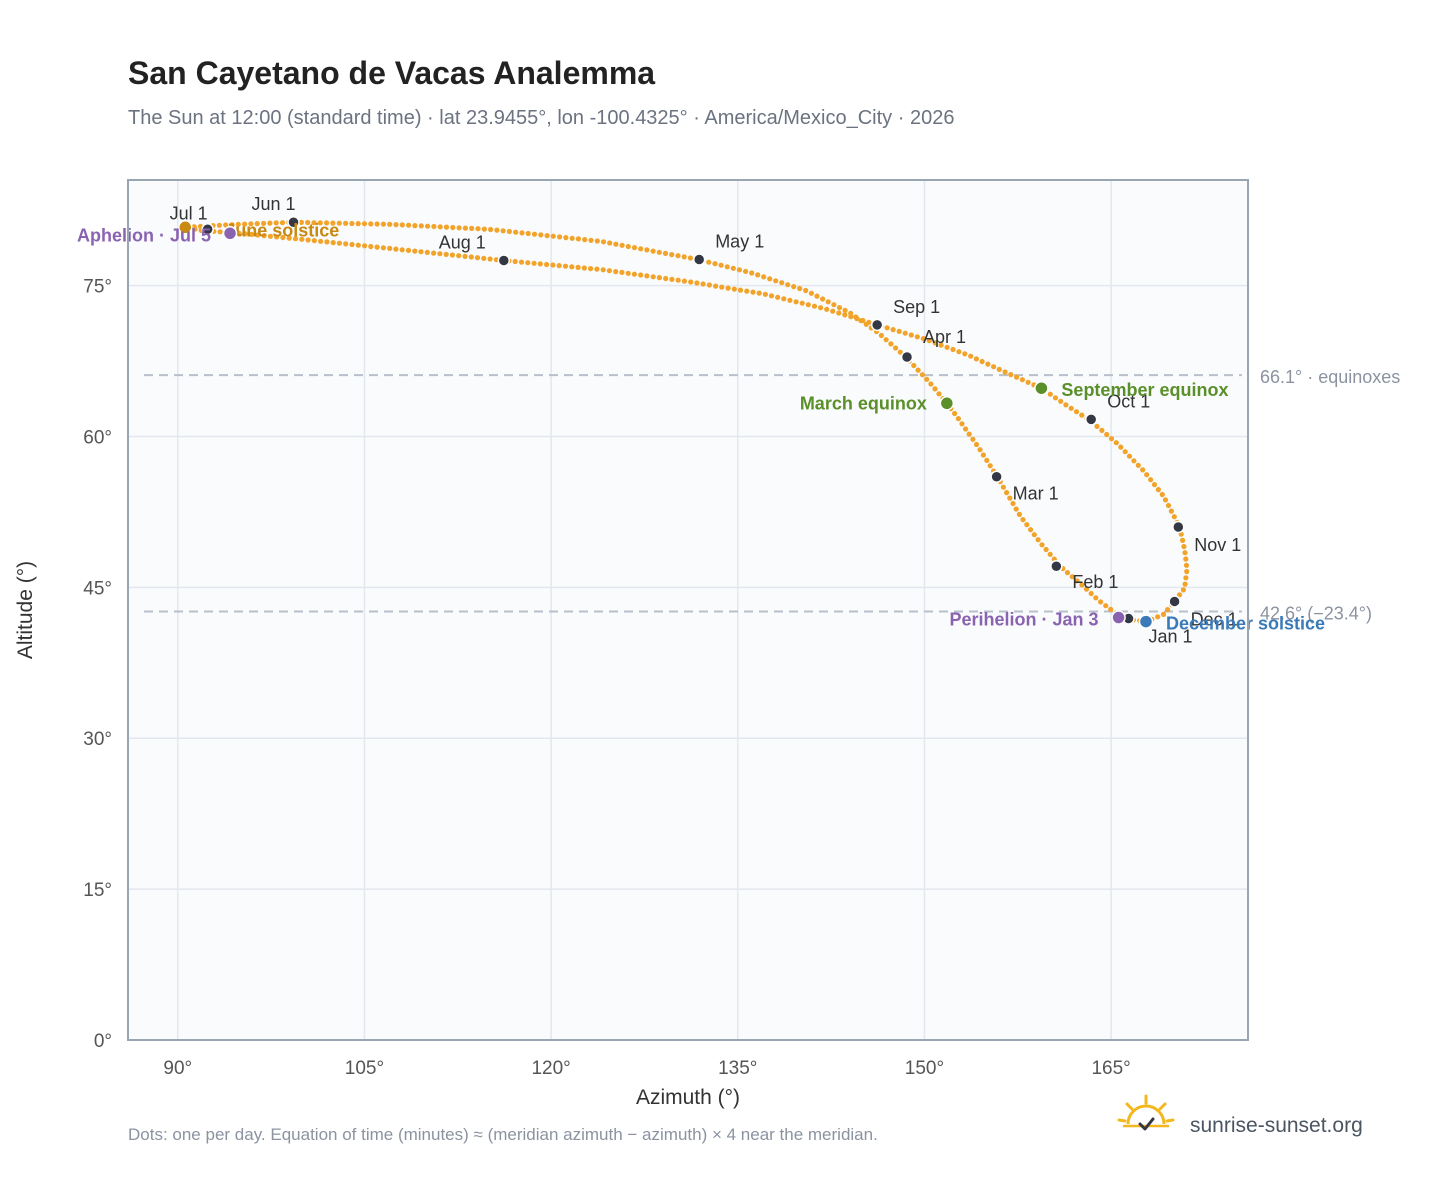 This screenshot has height=1188, width=1448. What do you see at coordinates (282, 230) in the screenshot?
I see `event-label: June solstice` at bounding box center [282, 230].